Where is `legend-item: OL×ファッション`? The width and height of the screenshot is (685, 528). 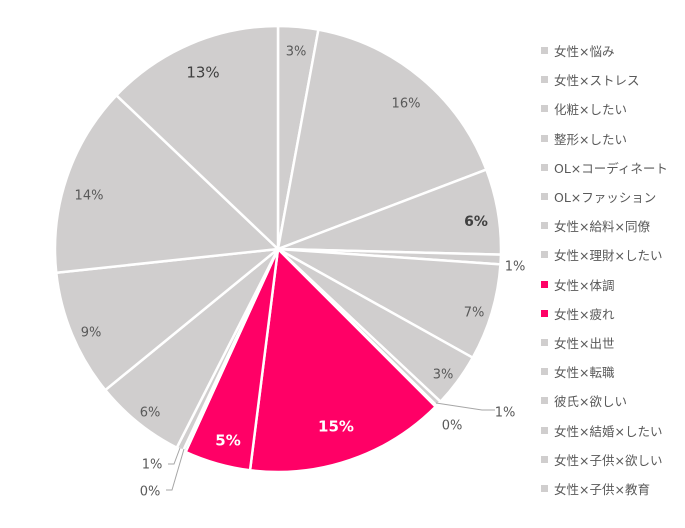 legend-item: OL×ファッション is located at coordinates (604, 196).